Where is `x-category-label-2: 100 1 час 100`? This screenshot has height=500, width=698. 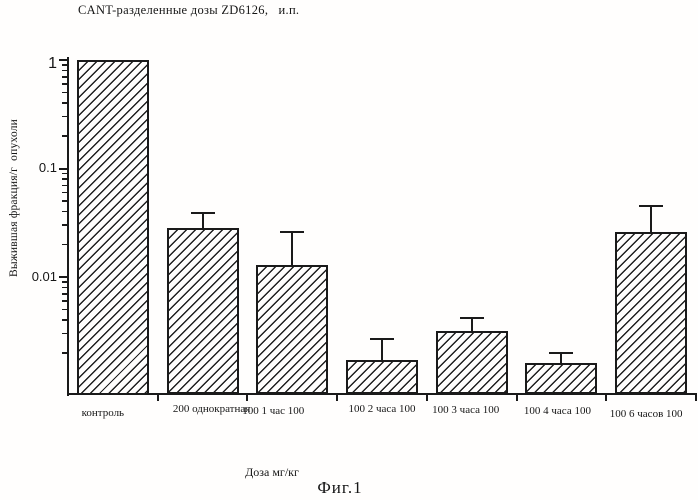
x-category-label-2: 100 1 час 100 is located at coordinates (273, 411).